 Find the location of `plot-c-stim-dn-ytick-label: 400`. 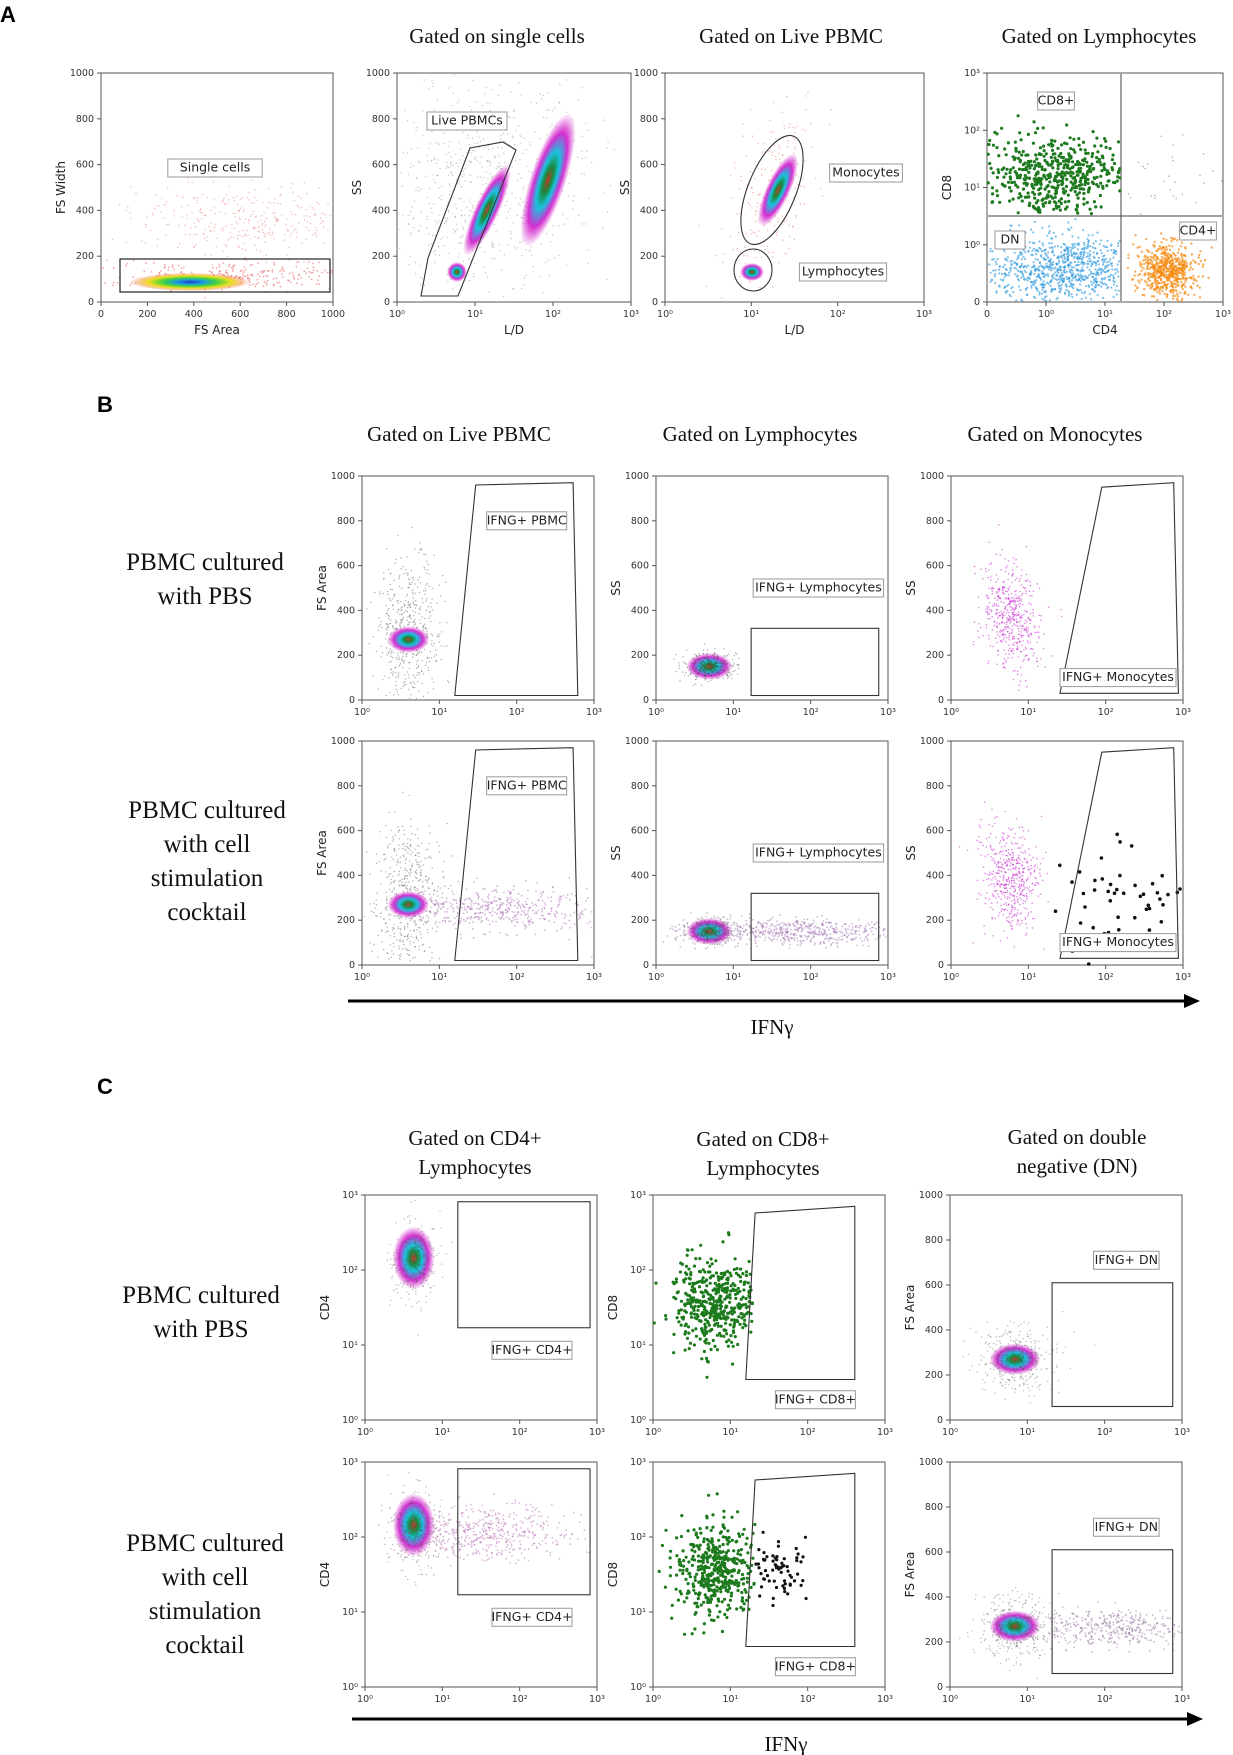

plot-c-stim-dn-ytick-label: 400 is located at coordinates (934, 1597).